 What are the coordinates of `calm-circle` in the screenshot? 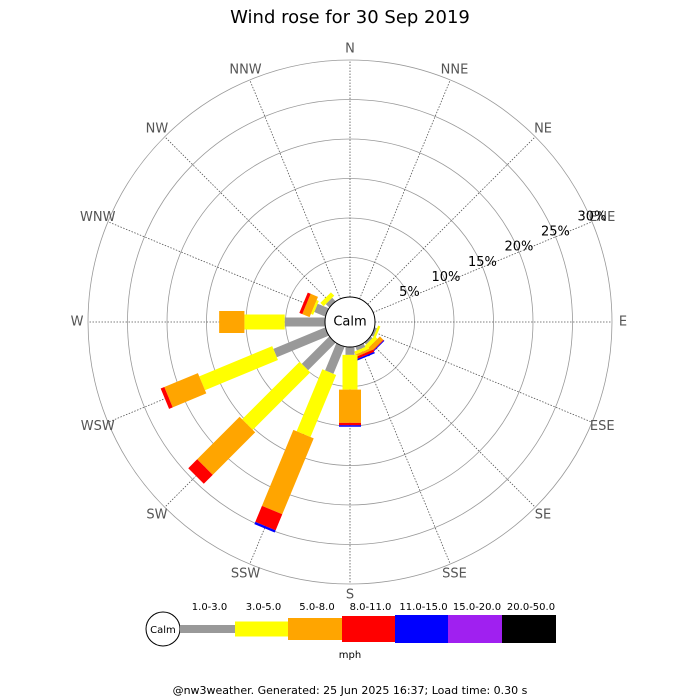 It's located at (350, 322).